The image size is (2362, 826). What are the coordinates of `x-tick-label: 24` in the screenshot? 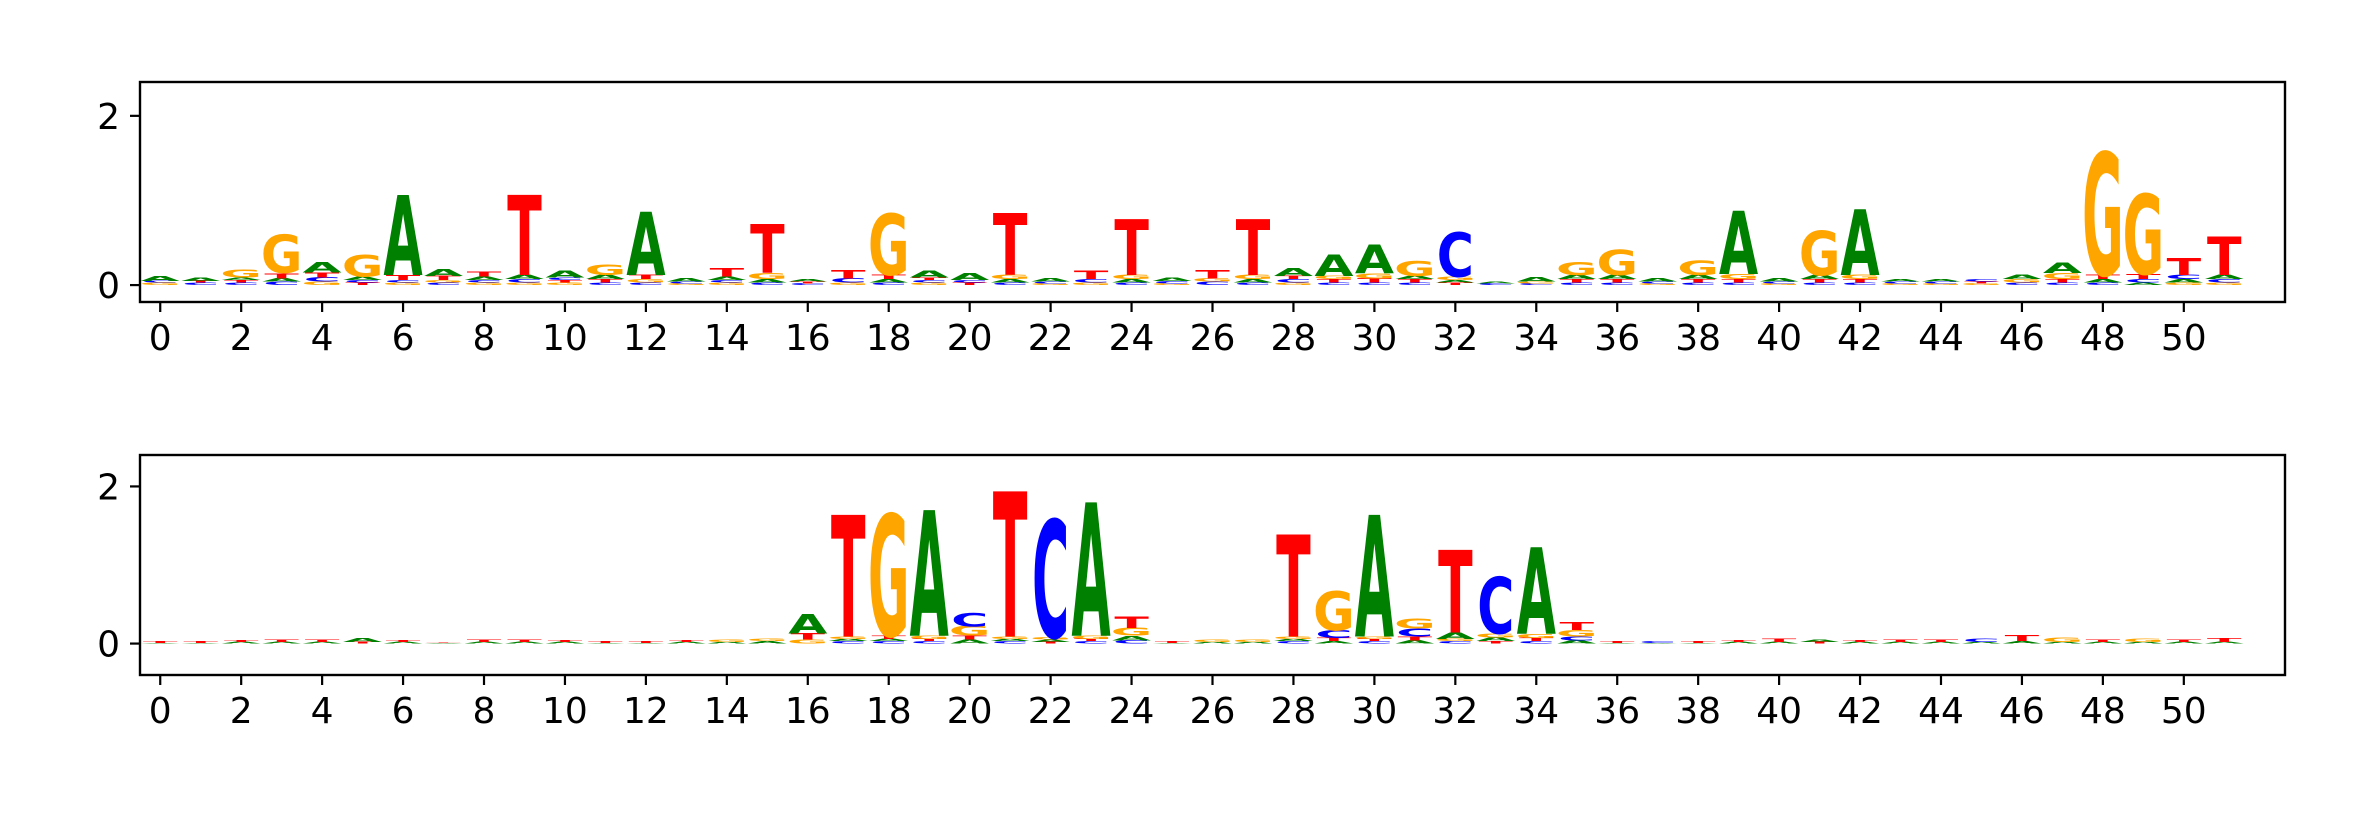 It's located at (1132, 338).